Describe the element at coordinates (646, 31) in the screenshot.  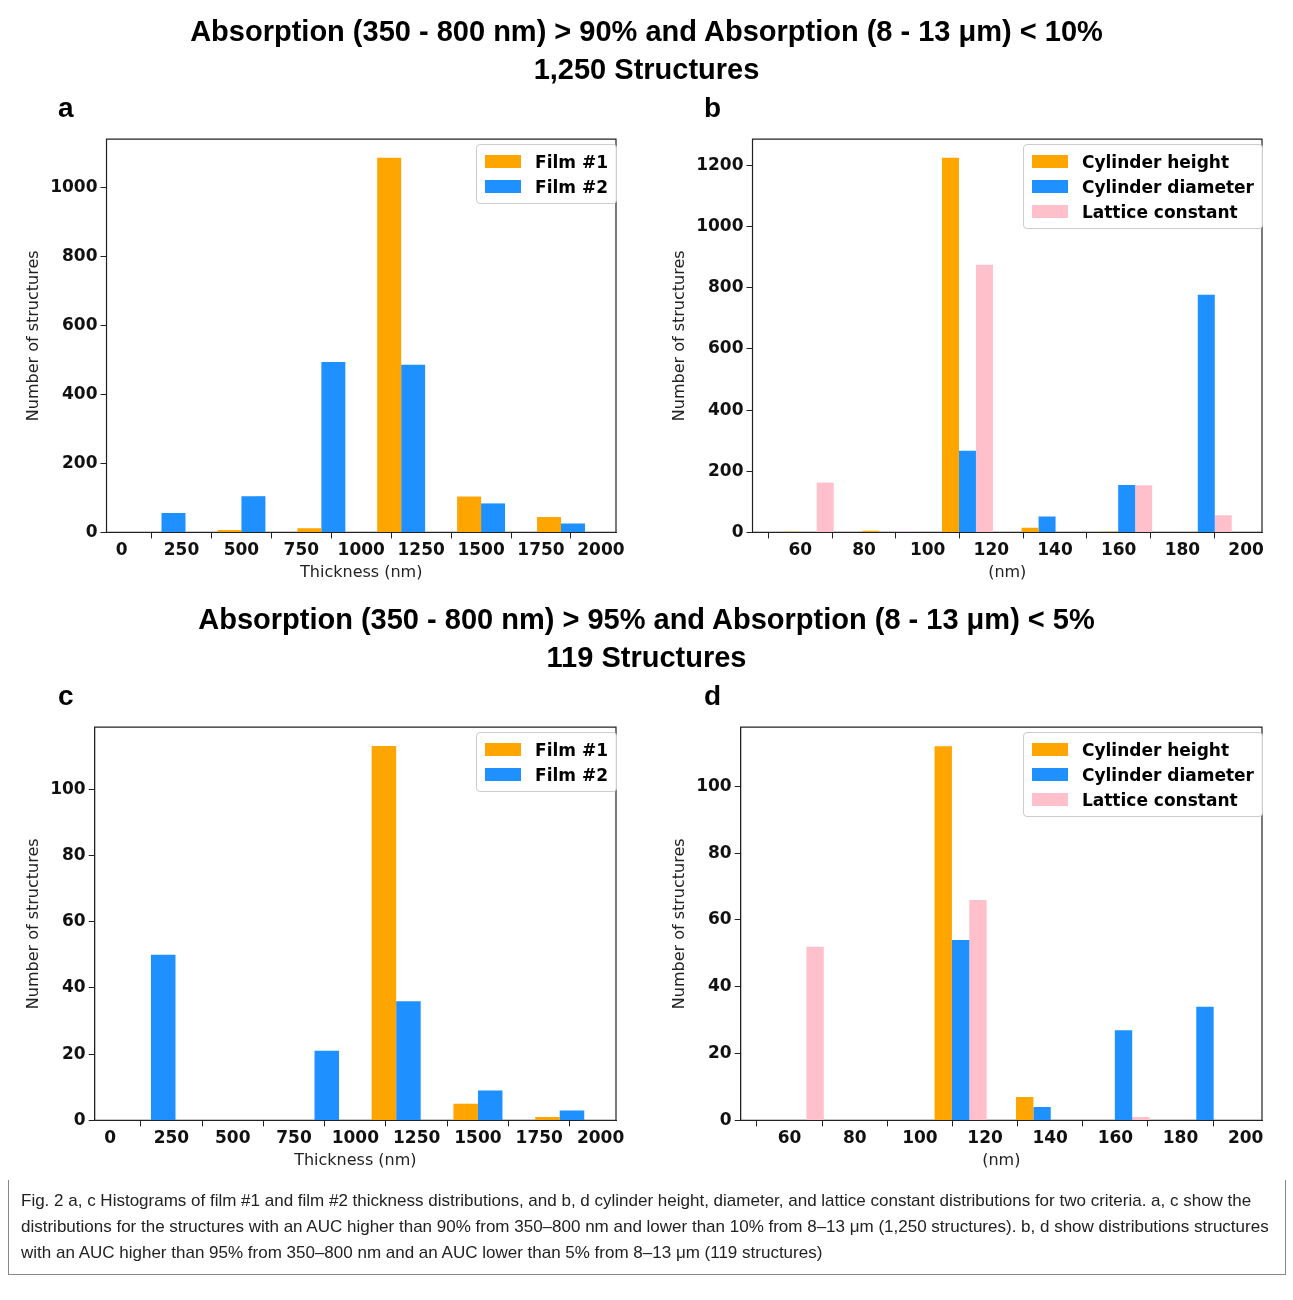
I see `chart-title: Absorption (350 - 800 nm) > 90% and Absorption (8 - 13 μm) < 10%` at that location.